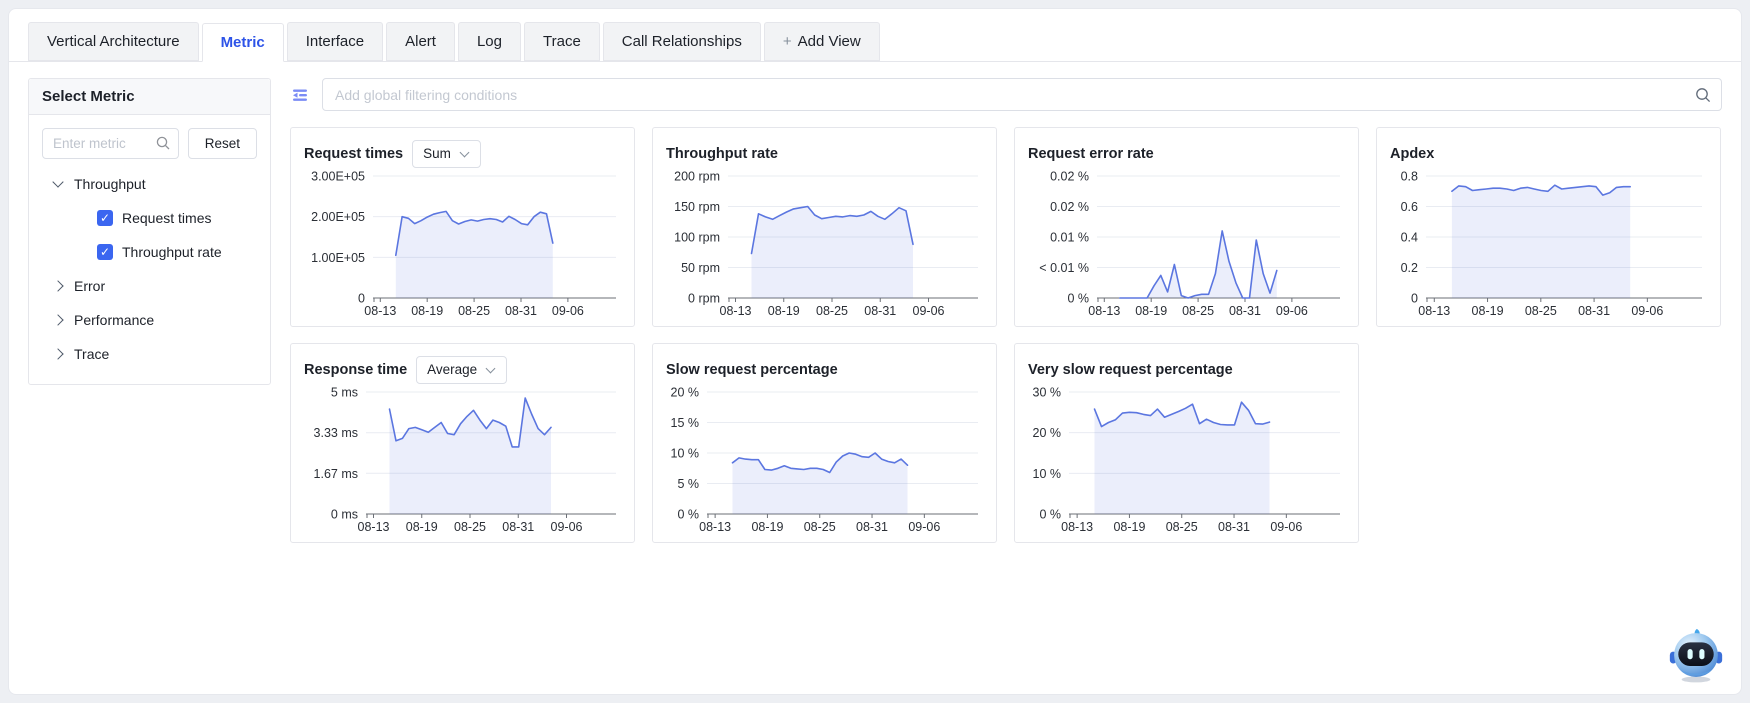 The image size is (1750, 703). I want to click on aggregator-select: Average, so click(462, 369).